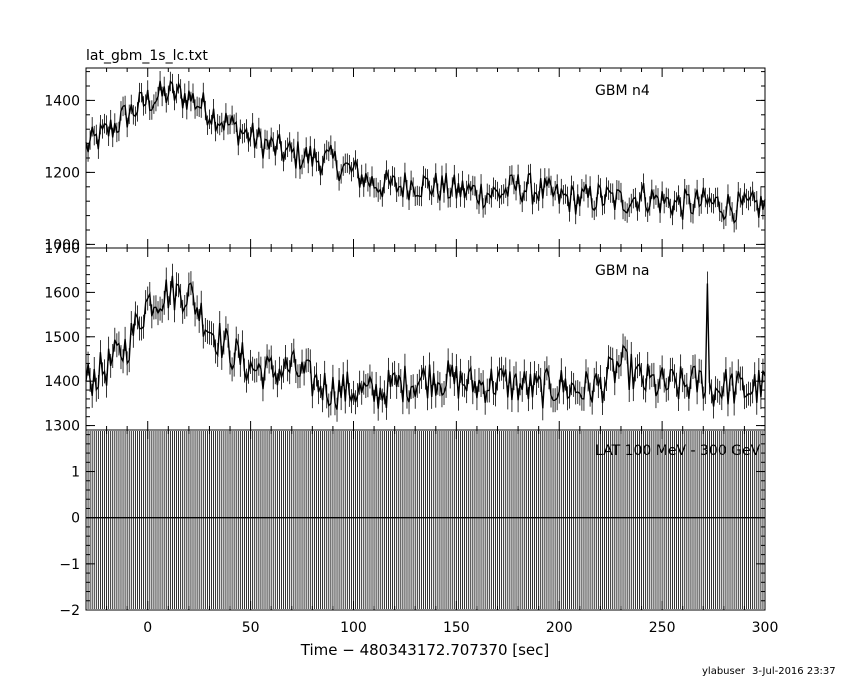  Describe the element at coordinates (678, 451) in the screenshot. I see `panel-3-label: LAT 100 MeV - 300 GeV` at that location.